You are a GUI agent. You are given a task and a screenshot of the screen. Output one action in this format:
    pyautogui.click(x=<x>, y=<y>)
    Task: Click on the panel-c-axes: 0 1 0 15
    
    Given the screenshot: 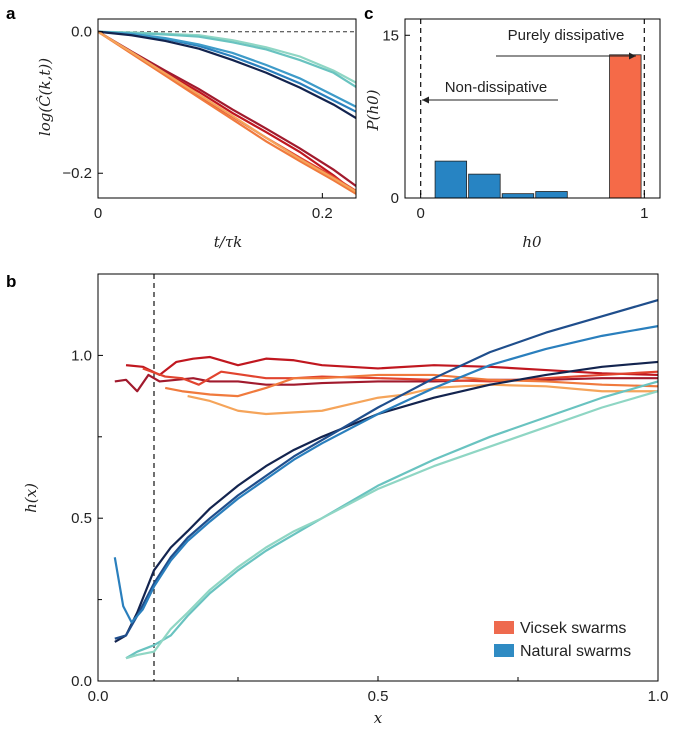 What is the action you would take?
    pyautogui.click(x=521, y=120)
    